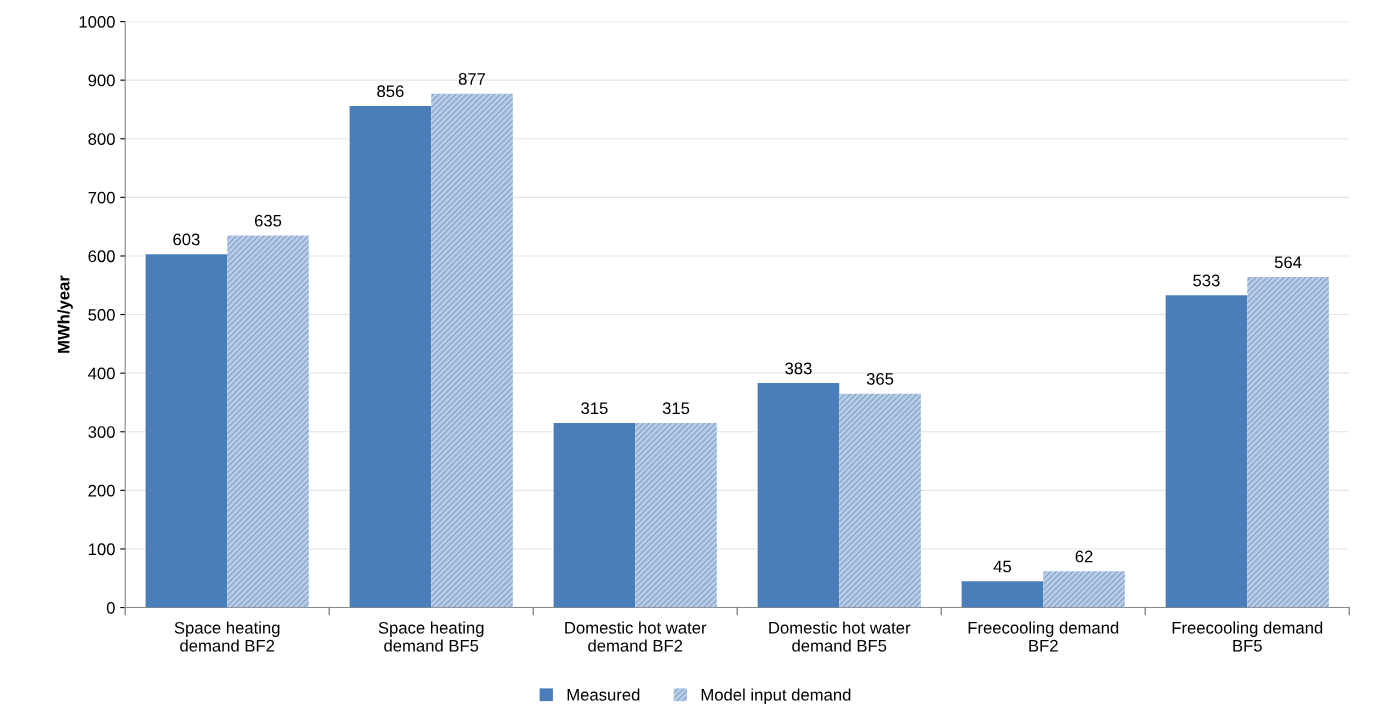 The height and width of the screenshot is (719, 1391). What do you see at coordinates (1043, 636) in the screenshot?
I see `x-tick-label: Freecooling demand BF2` at bounding box center [1043, 636].